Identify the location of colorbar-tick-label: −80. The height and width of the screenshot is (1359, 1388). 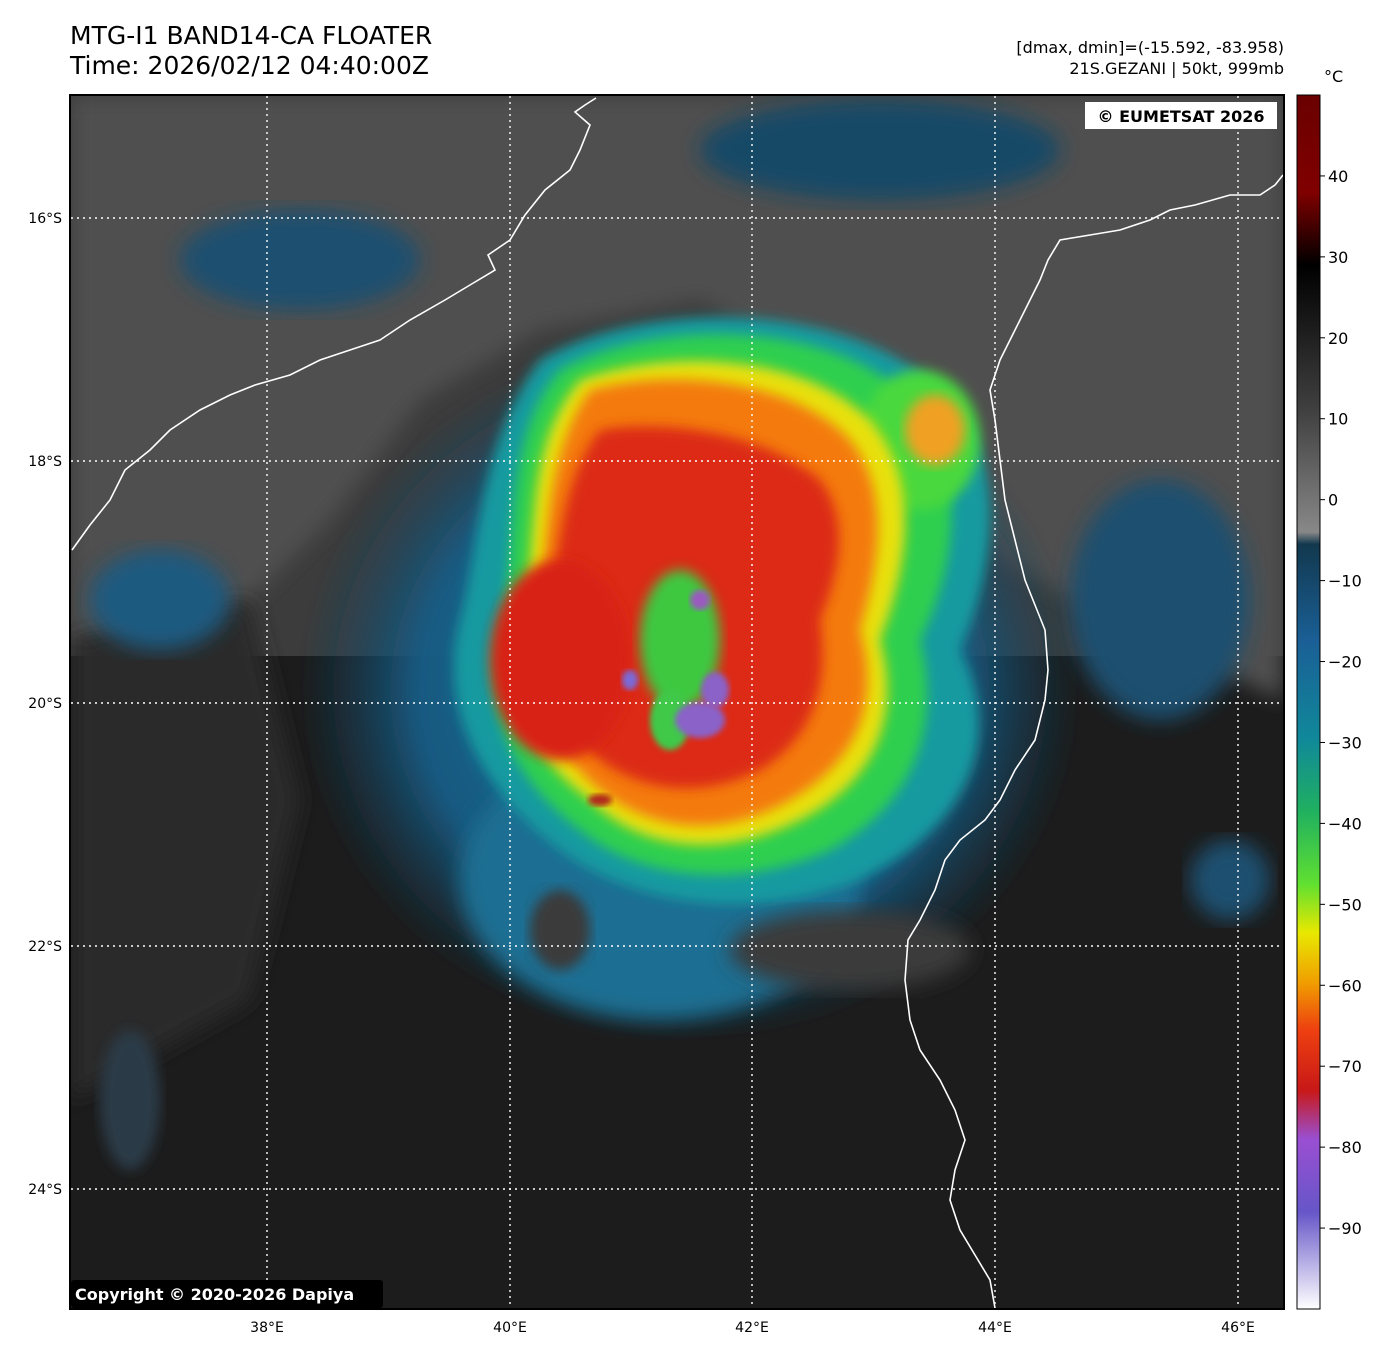
(1345, 1147).